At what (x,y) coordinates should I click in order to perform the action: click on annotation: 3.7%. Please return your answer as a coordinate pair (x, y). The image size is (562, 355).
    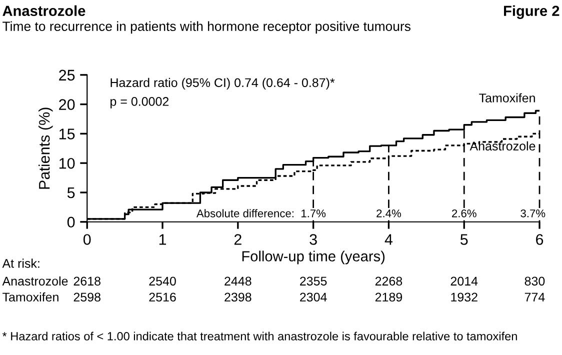
    Looking at the image, I should click on (533, 213).